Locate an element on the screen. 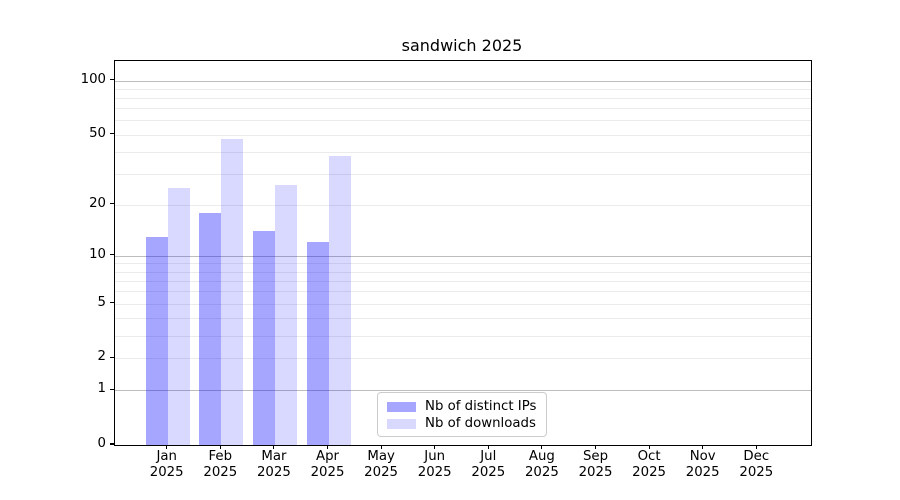 This screenshot has height=500, width=900. legend: Nb of distinct IPs Nb of downloads is located at coordinates (462, 414).